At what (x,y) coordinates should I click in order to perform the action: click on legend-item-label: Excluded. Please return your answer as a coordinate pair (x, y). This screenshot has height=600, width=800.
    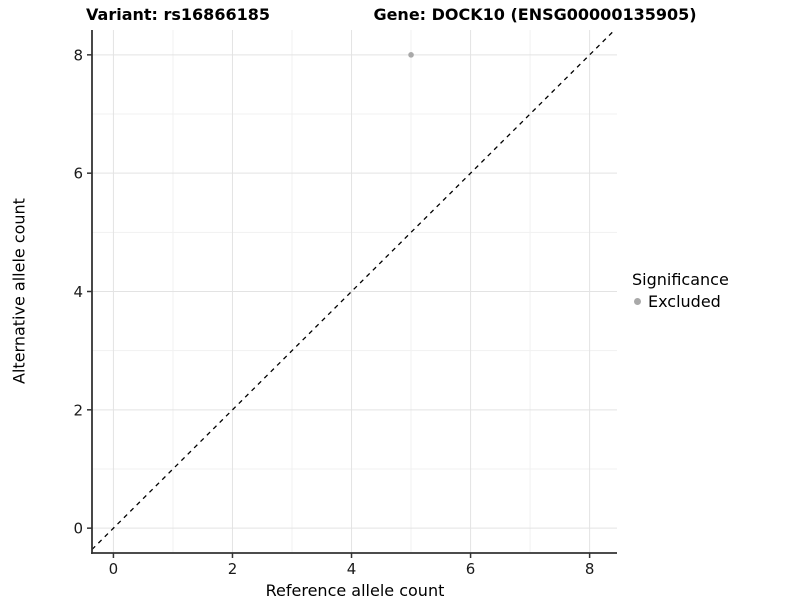
    Looking at the image, I should click on (684, 301).